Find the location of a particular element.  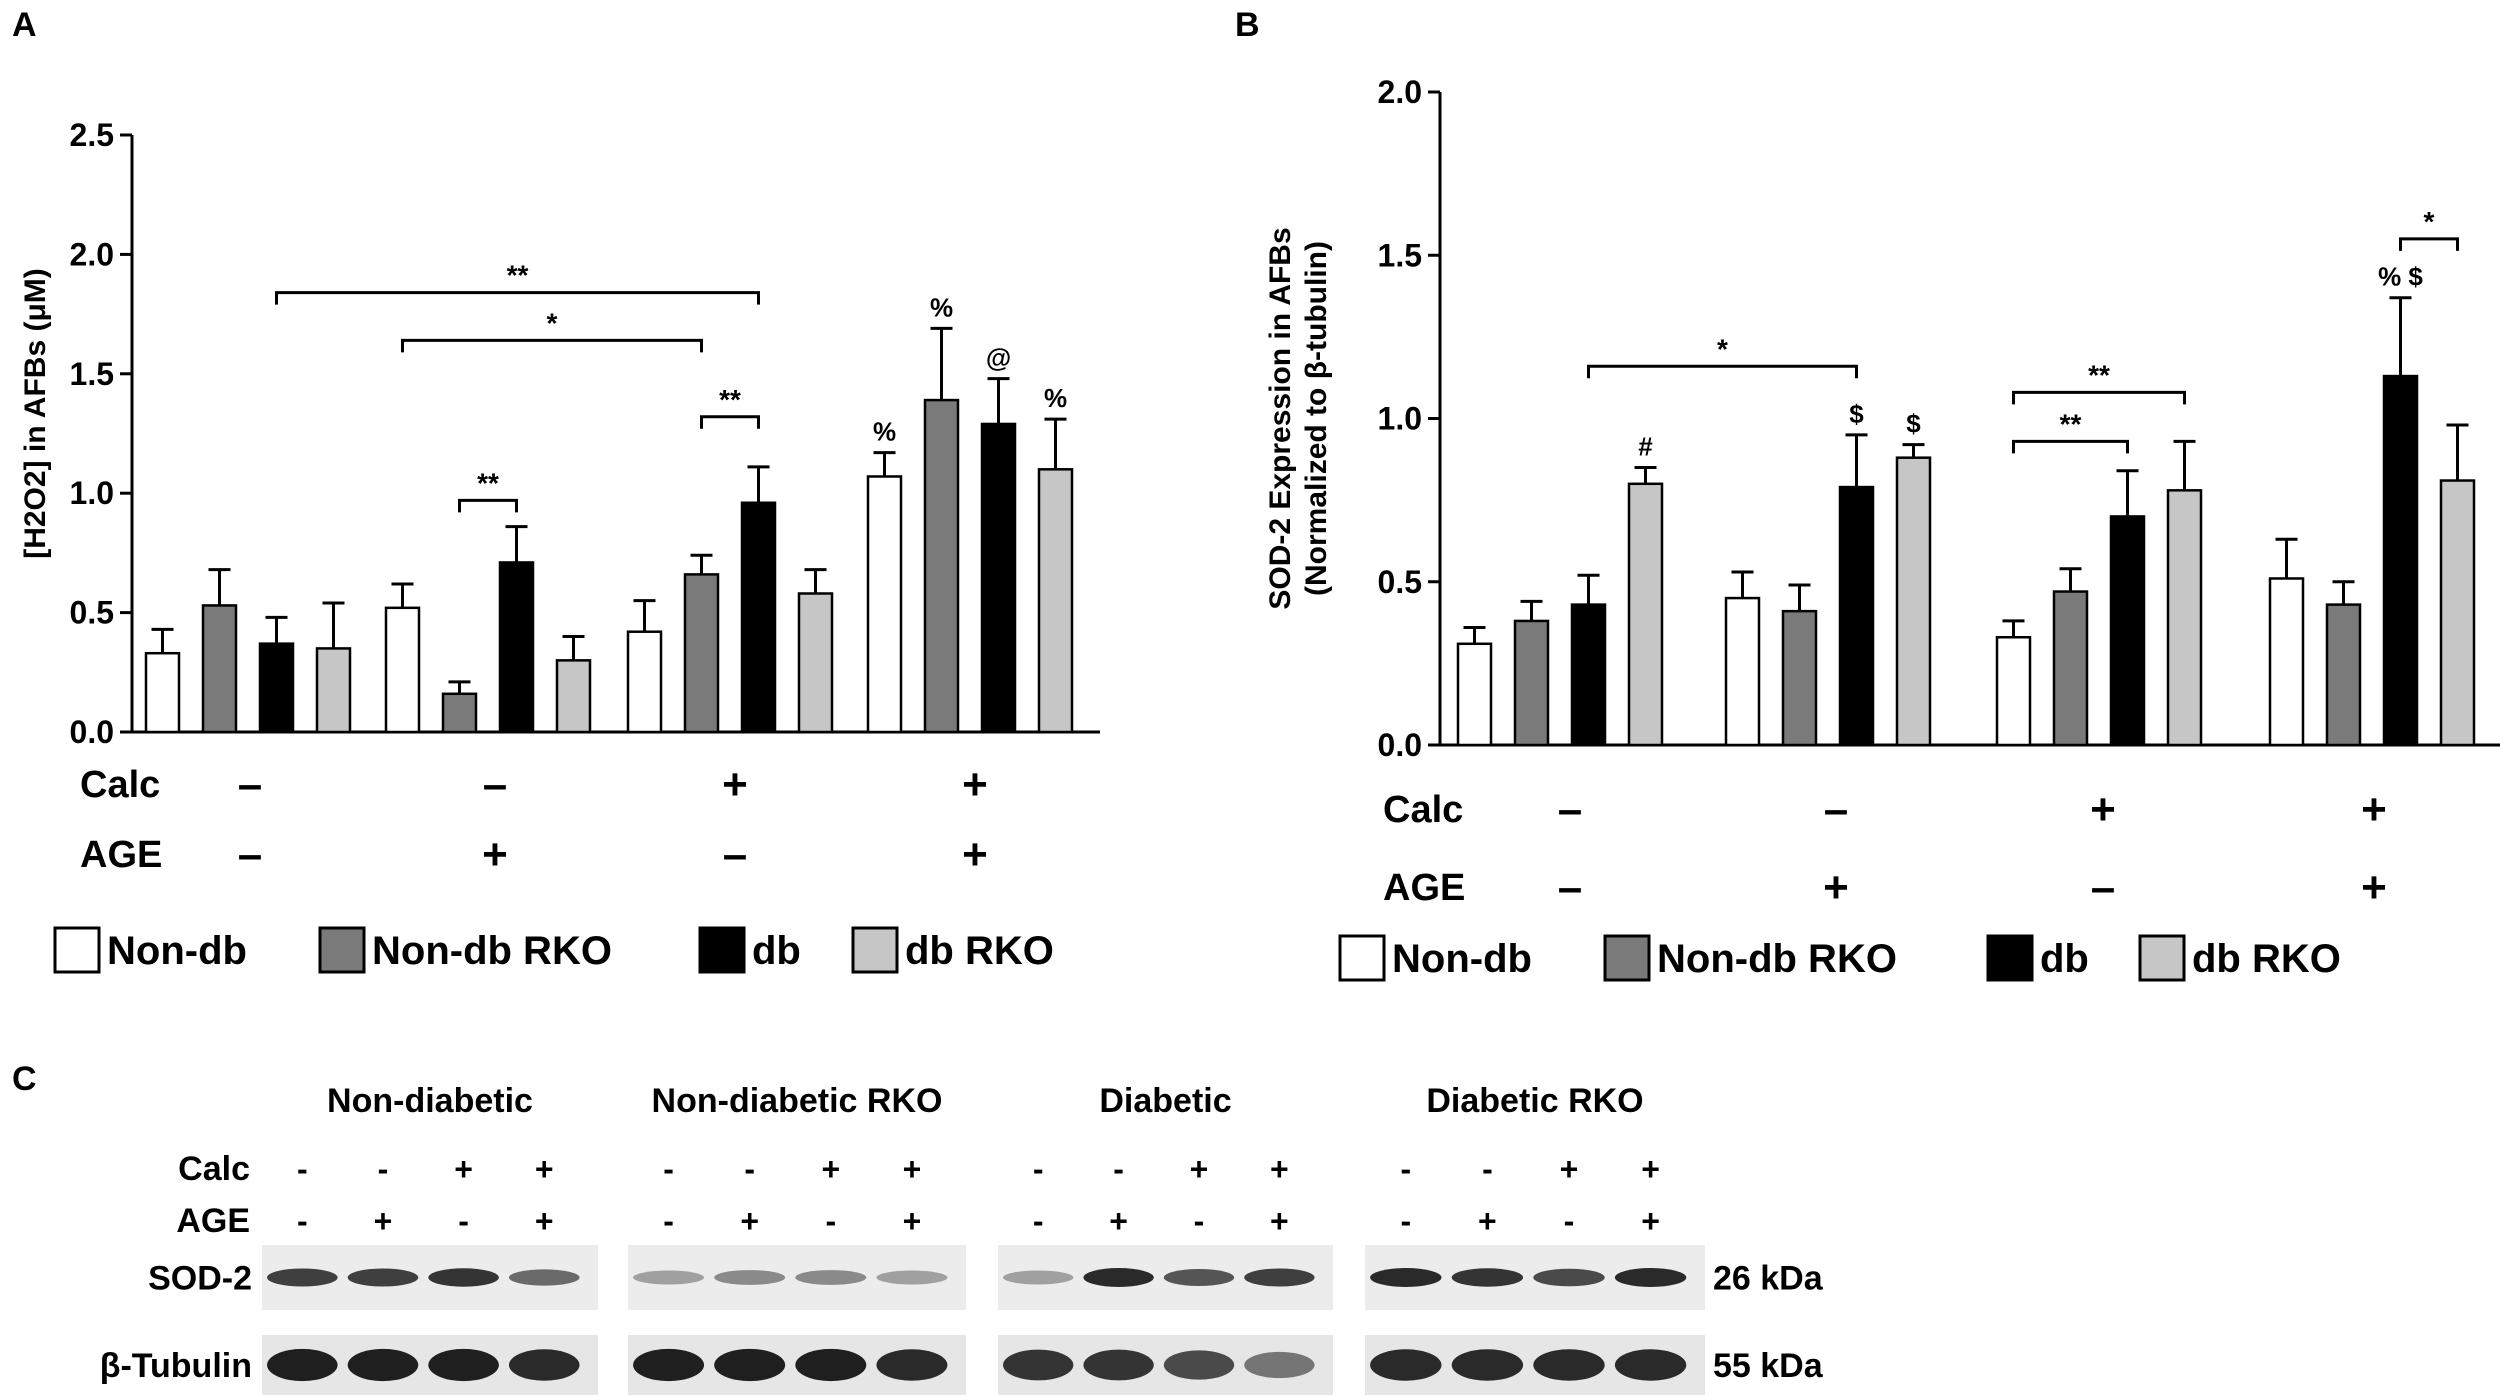

age-label-a: AGE is located at coordinates (121, 855).